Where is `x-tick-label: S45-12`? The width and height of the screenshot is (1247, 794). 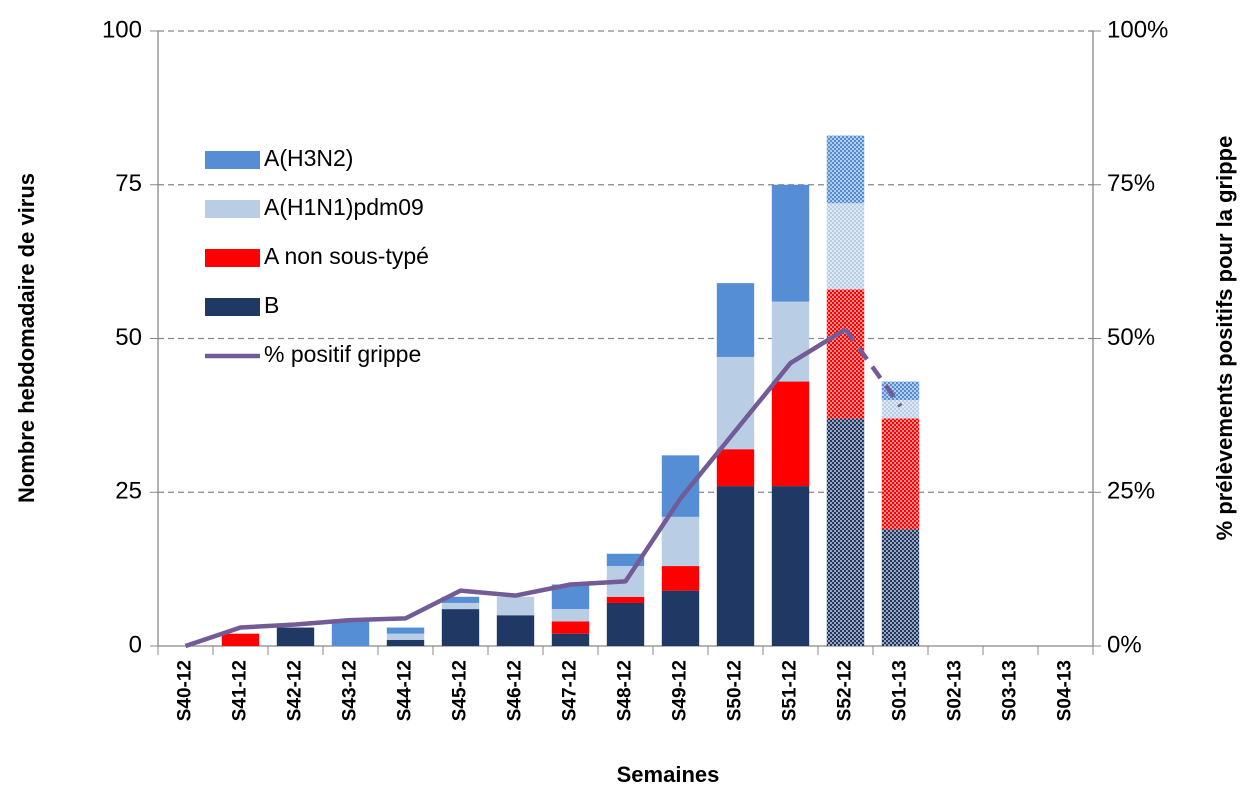
x-tick-label: S45-12 is located at coordinates (460, 690).